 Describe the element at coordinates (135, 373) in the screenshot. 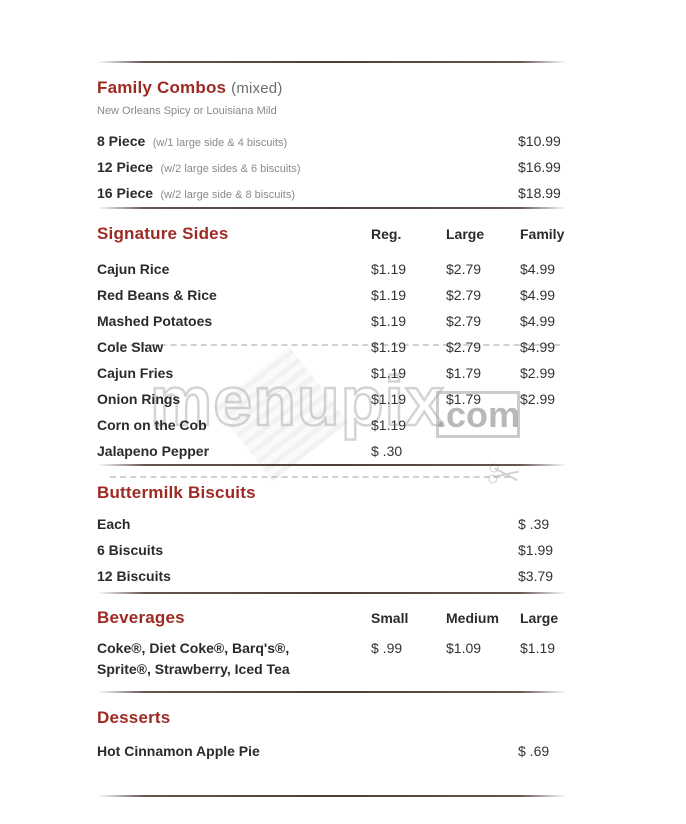

I see `item-name: Cajun Fries` at that location.